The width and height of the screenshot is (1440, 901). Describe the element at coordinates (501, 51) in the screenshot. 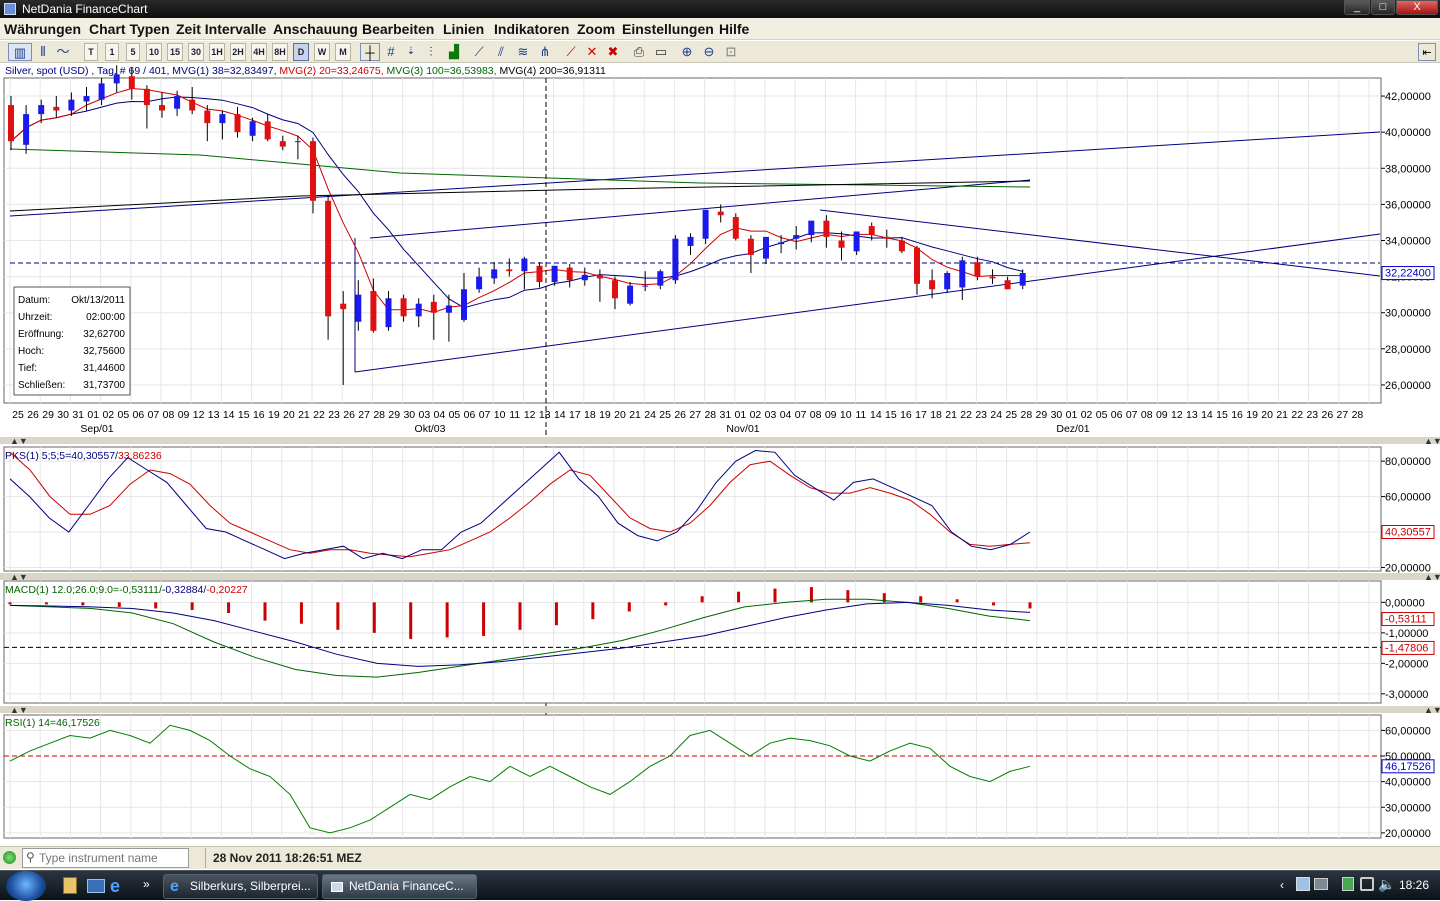

I see `channel-icon: ⫽` at that location.